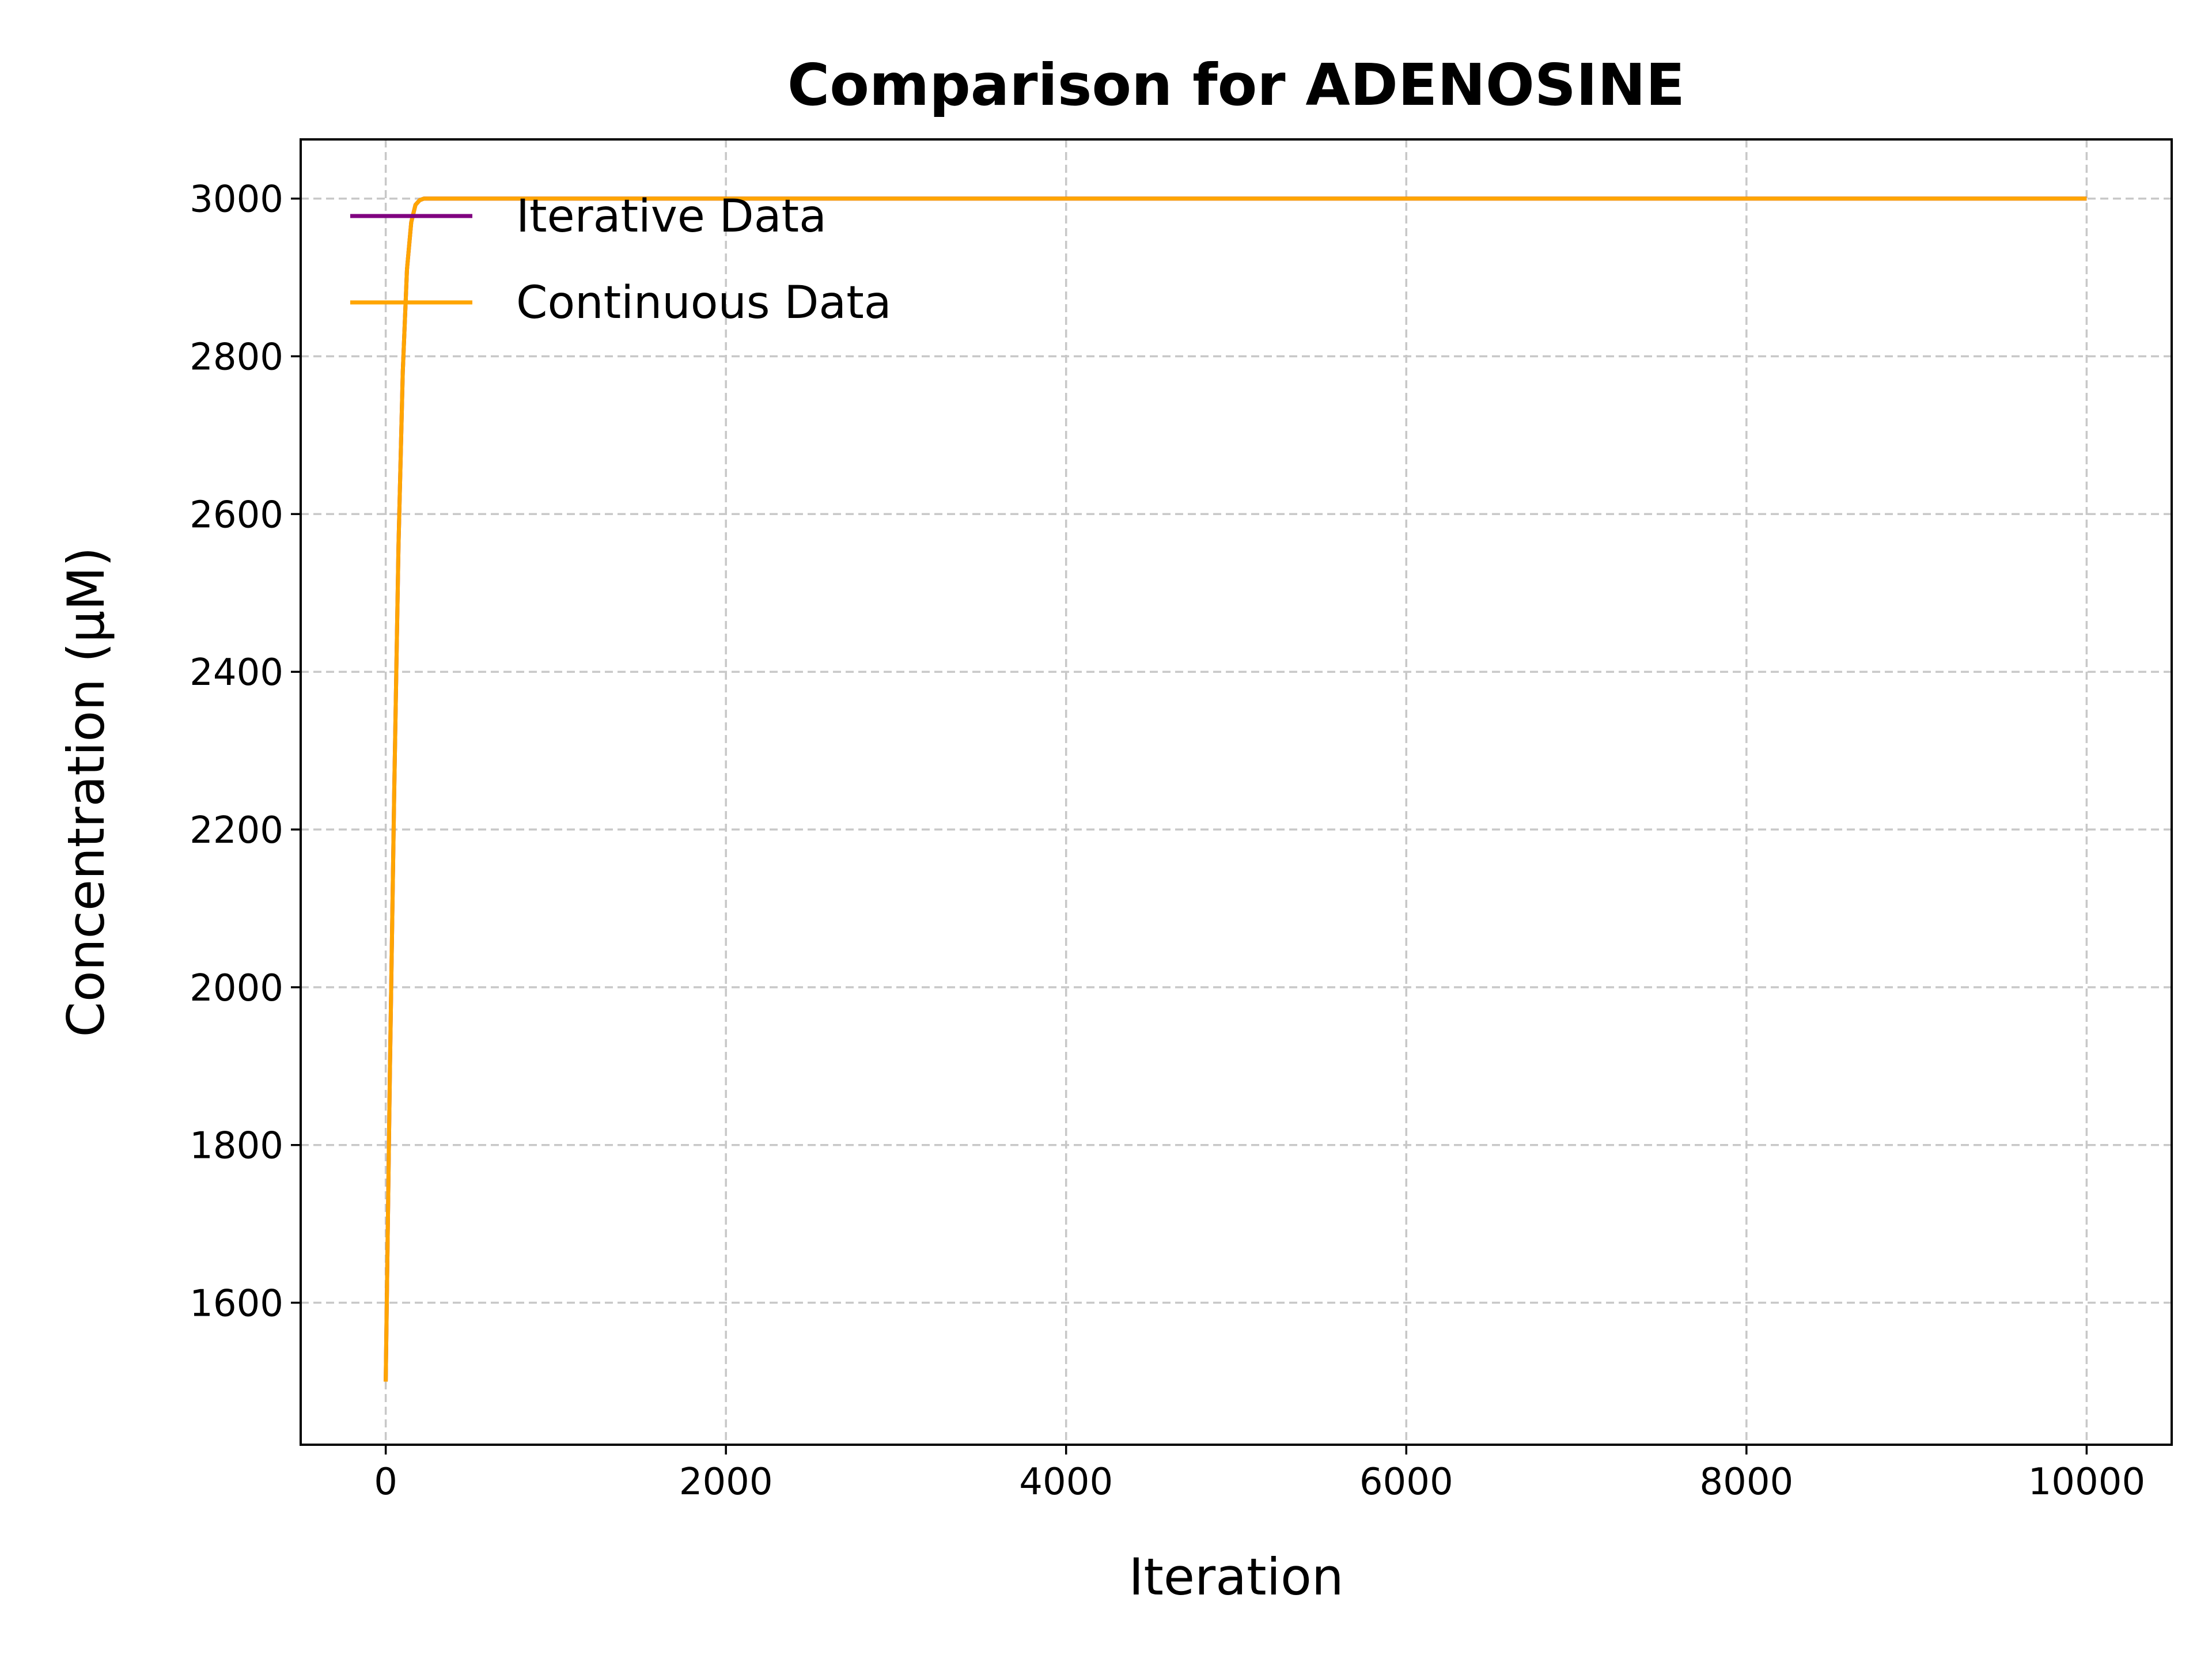 This screenshot has height=1659, width=2212. I want to click on x-tick-label: 6000, so click(1406, 1482).